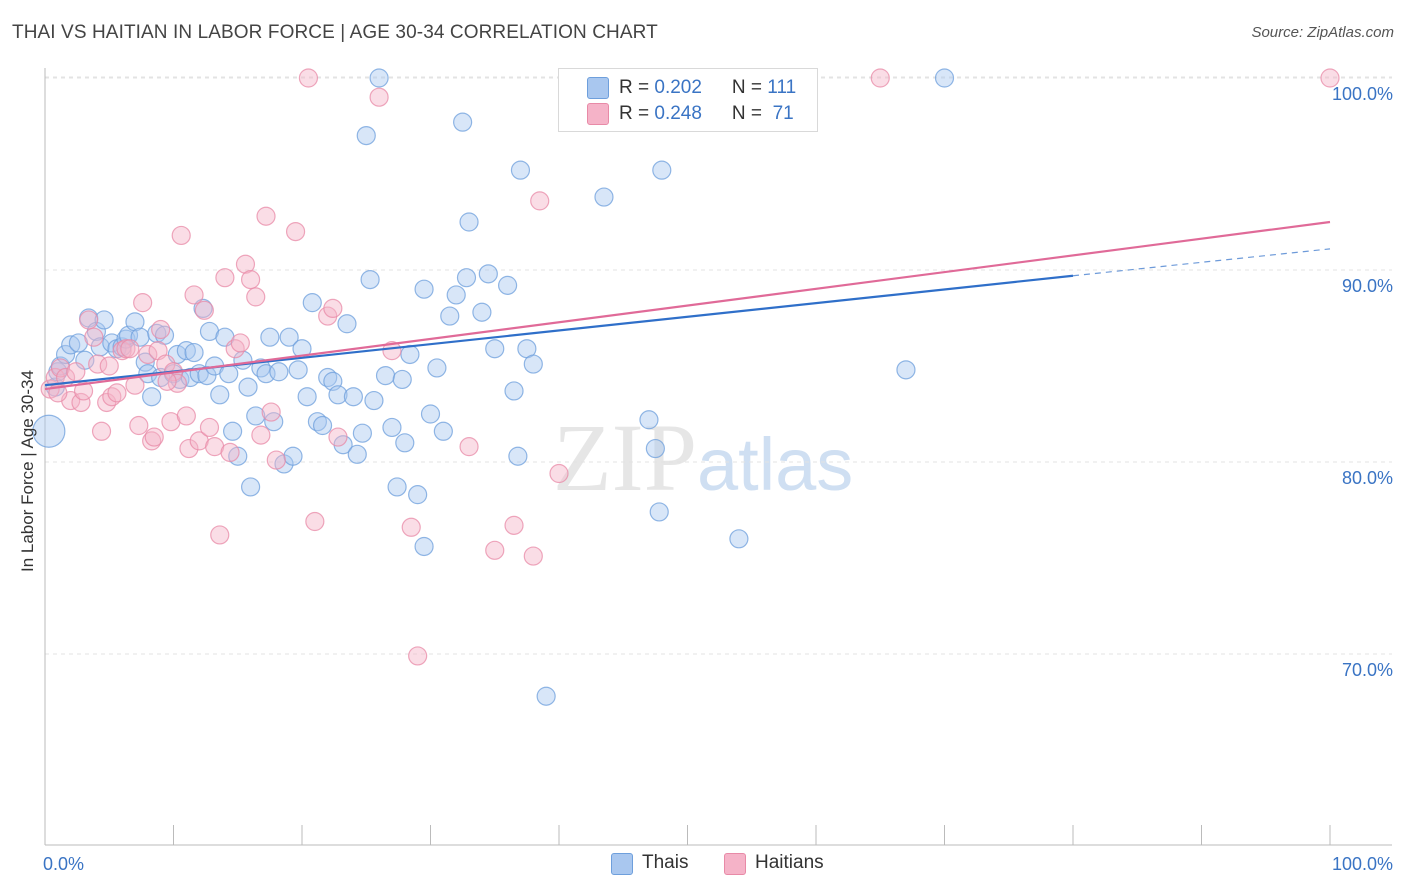 The width and height of the screenshot is (1406, 892). I want to click on legend-n-value: 111, so click(782, 87).